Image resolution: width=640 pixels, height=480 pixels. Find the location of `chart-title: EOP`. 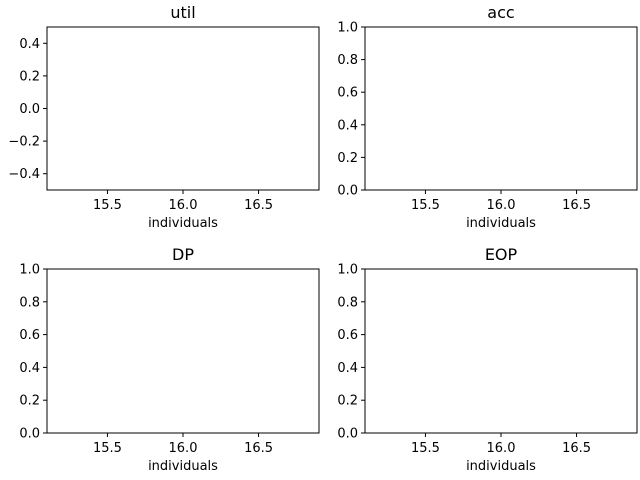

chart-title: EOP is located at coordinates (501, 254).